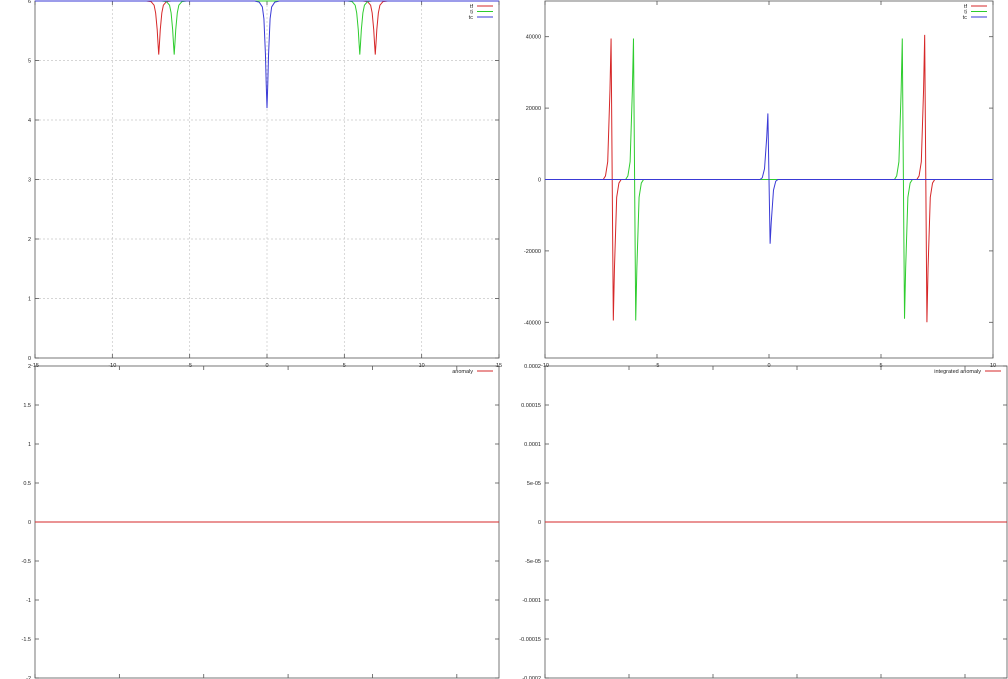 This screenshot has width=1008, height=679. What do you see at coordinates (531, 677) in the screenshot?
I see `y-tick-label: -0.0002` at bounding box center [531, 677].